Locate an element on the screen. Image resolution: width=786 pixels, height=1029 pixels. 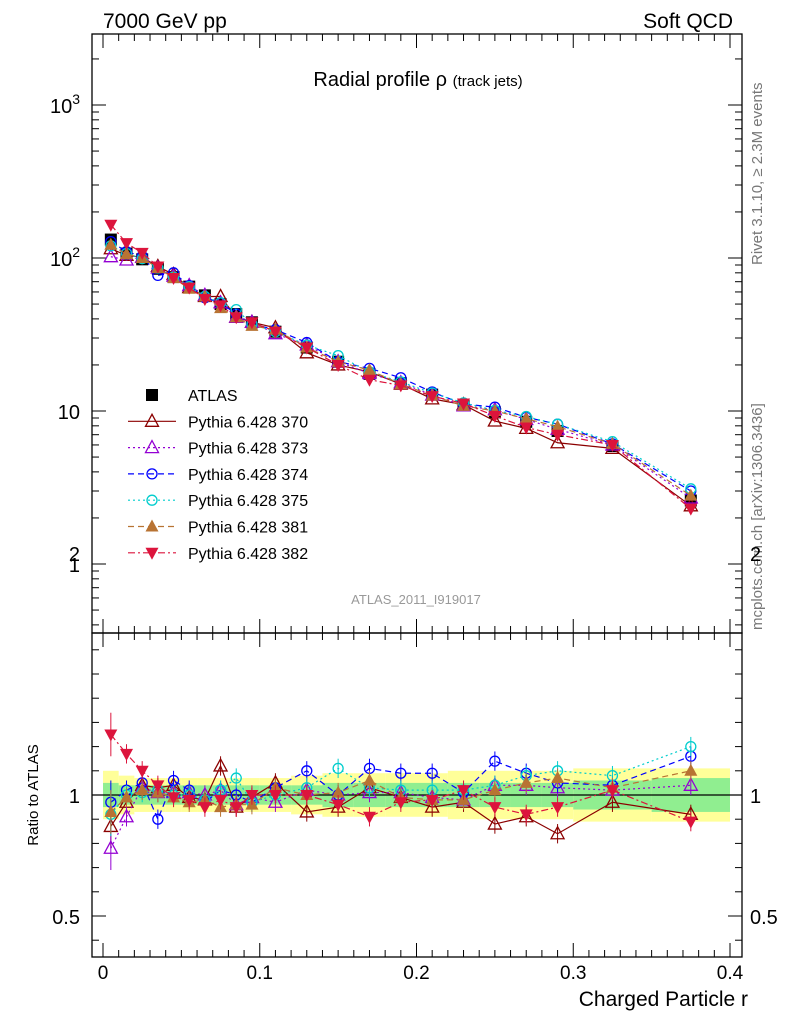
legend-entry: Pythia 6.428 381 is located at coordinates (218, 528).